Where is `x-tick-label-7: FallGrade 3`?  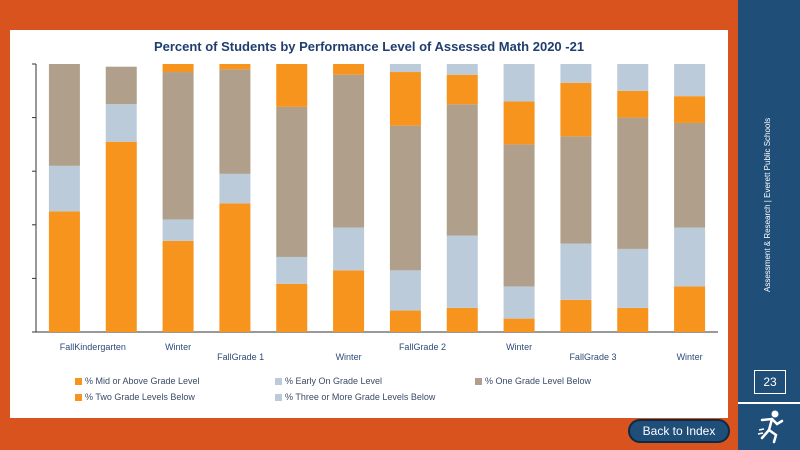 x-tick-label-7: FallGrade 3 is located at coordinates (592, 357).